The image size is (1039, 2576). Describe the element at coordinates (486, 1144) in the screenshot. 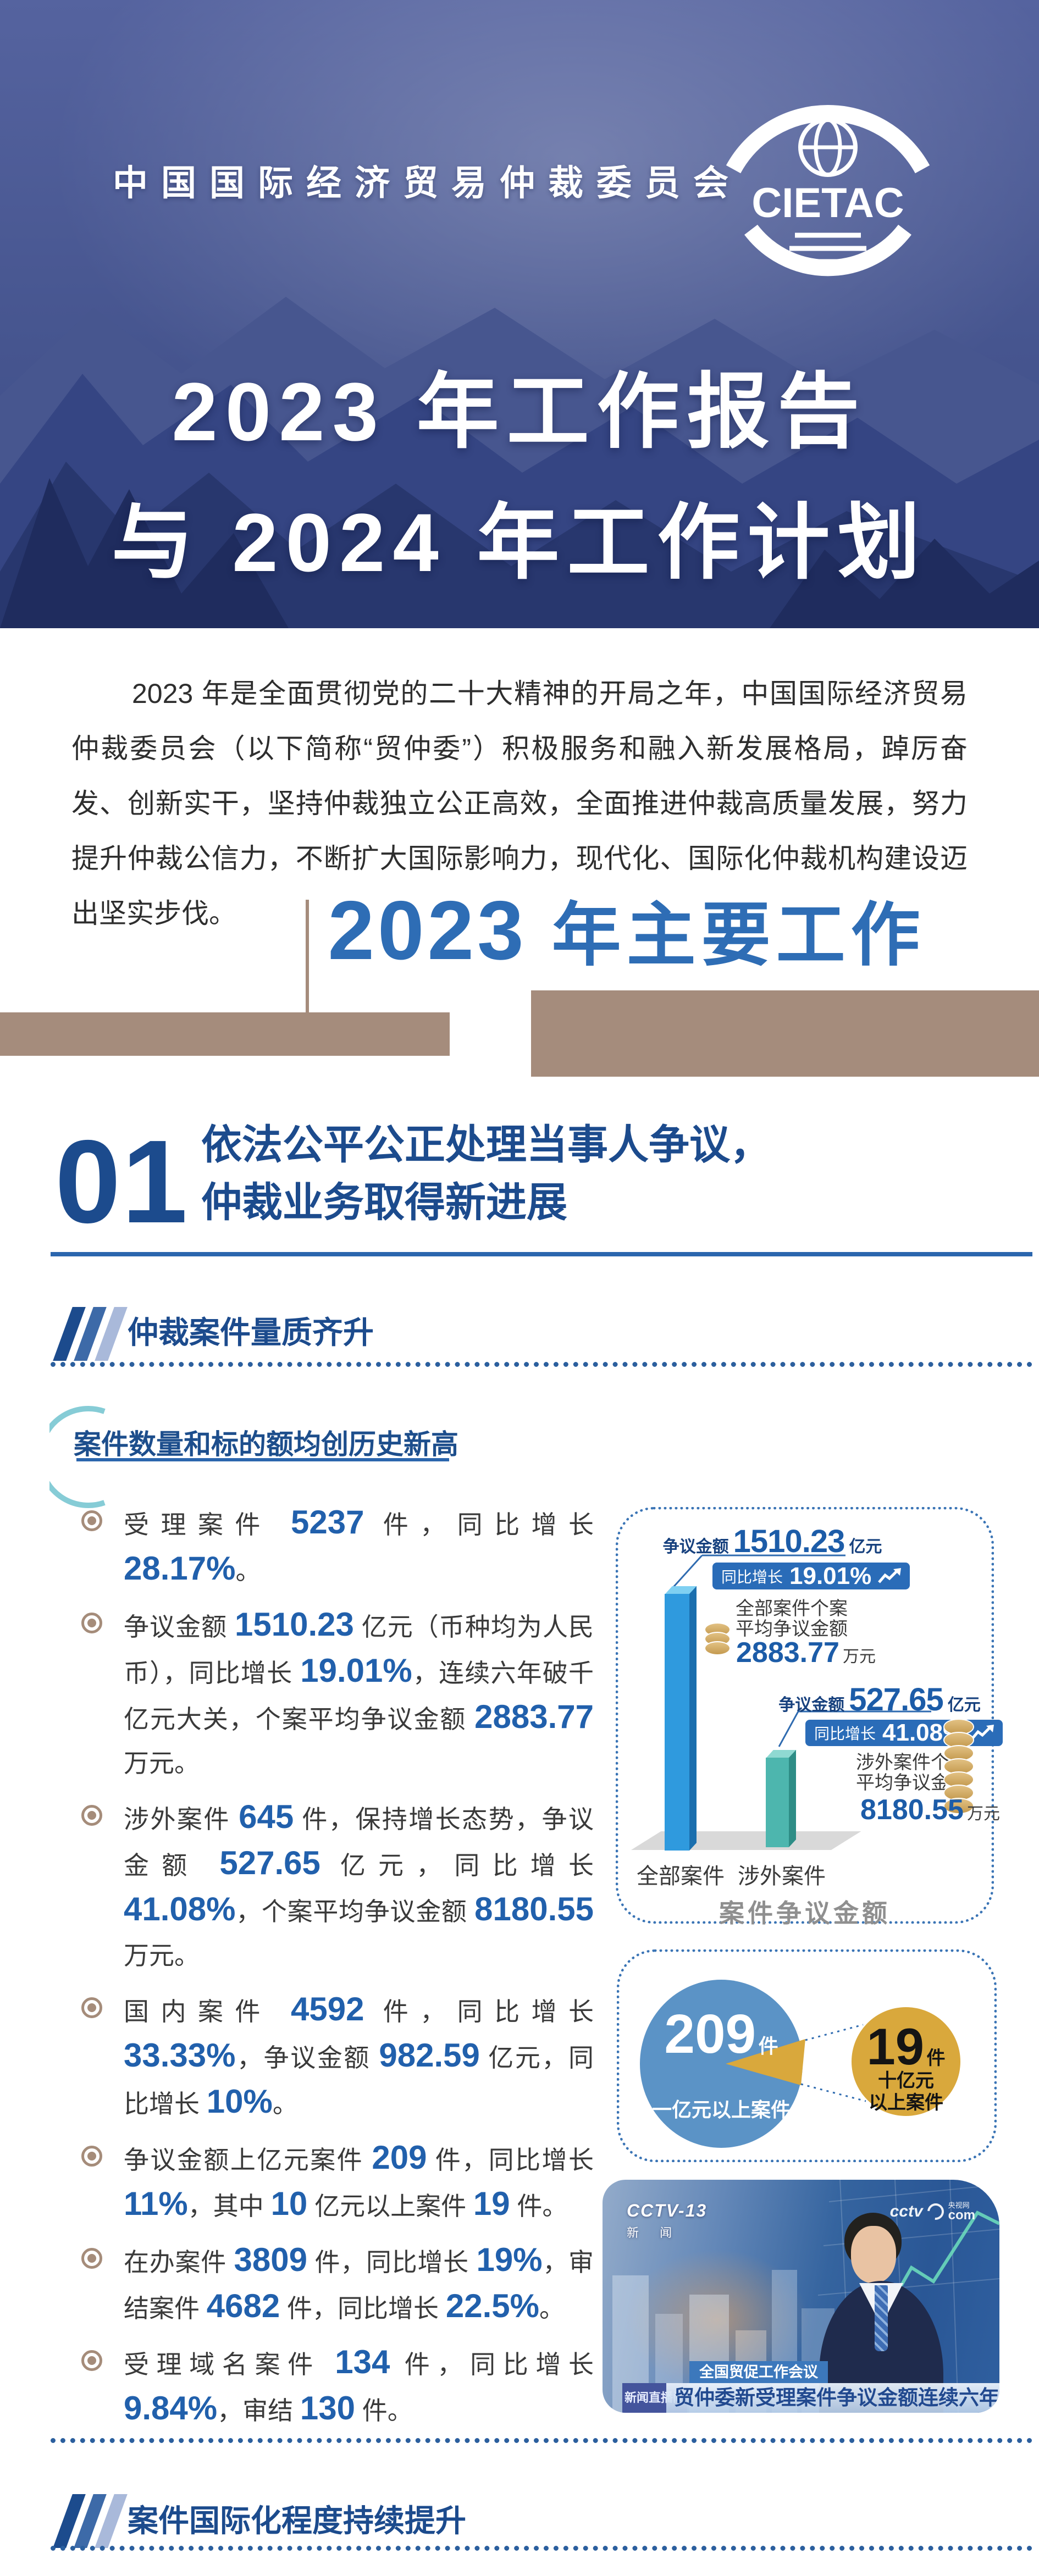

I see `section-title-line1: 依法公平公正处理当事人争议，` at that location.